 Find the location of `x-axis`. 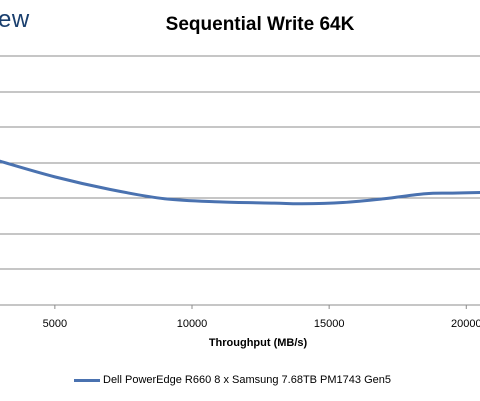

x-axis is located at coordinates (240, 306).